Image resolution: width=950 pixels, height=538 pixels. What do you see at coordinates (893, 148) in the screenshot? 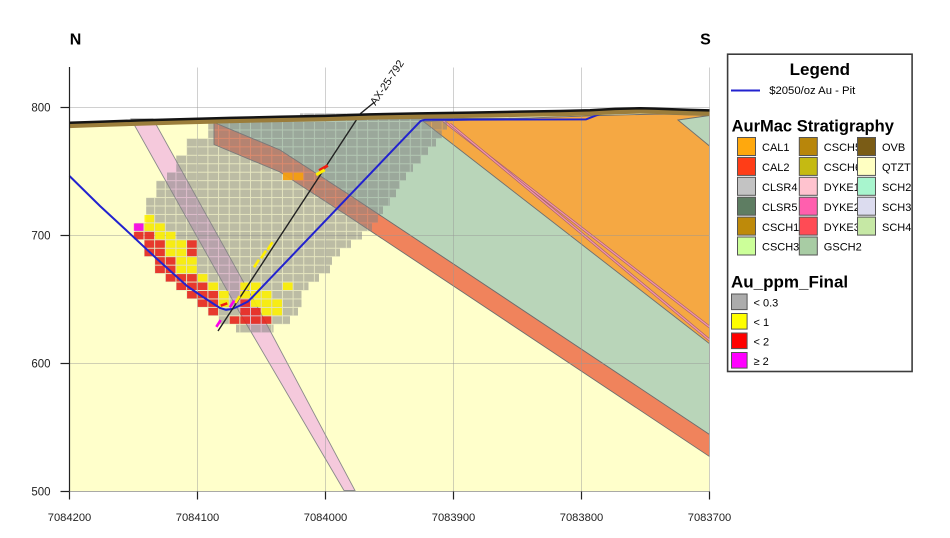
I see `svg-text: OVB` at bounding box center [893, 148].